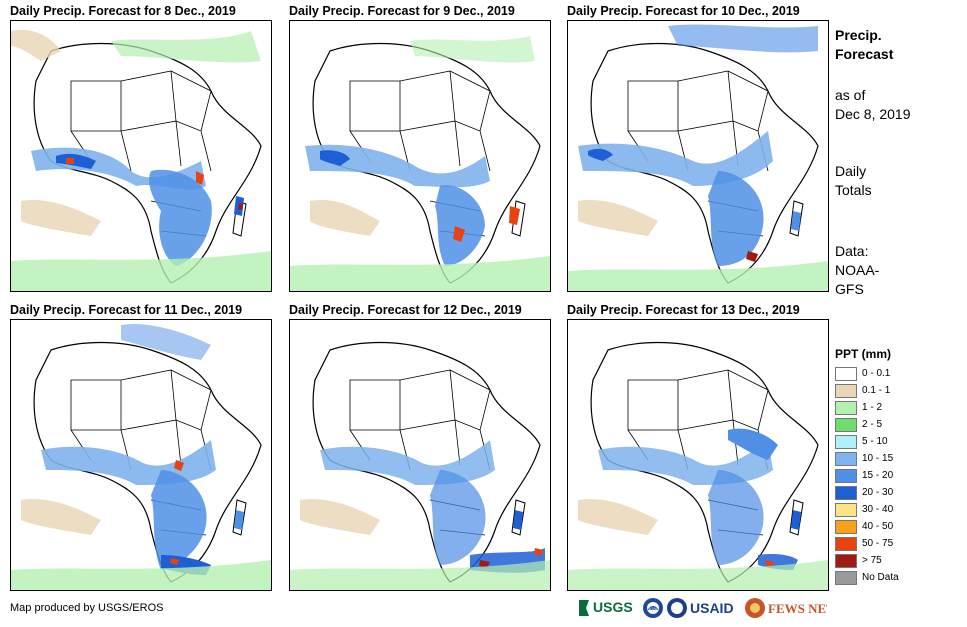  I want to click on legend-label: 30 - 40, so click(878, 509).